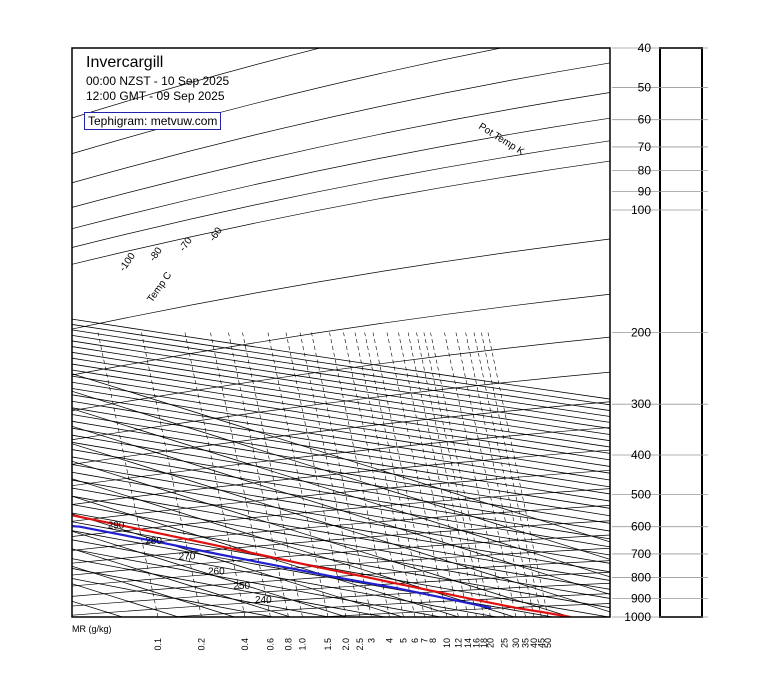  Describe the element at coordinates (641, 494) in the screenshot. I see `pressure-label: 500` at that location.